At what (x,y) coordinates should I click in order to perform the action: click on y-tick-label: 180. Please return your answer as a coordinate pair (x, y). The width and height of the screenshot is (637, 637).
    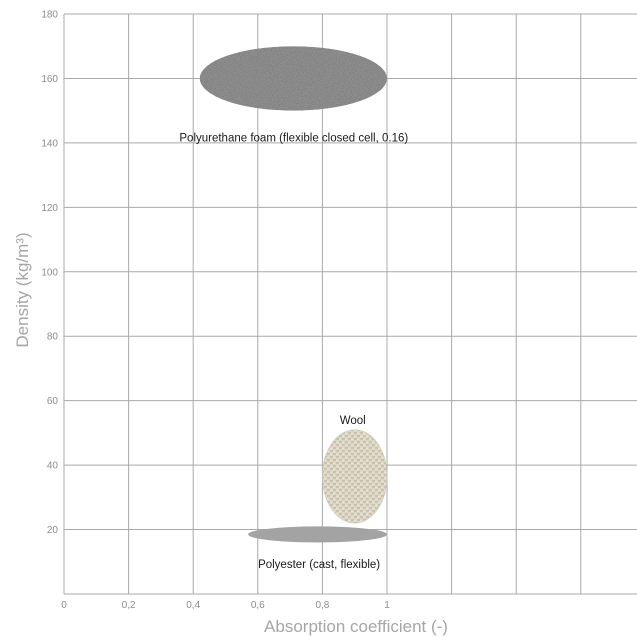
    Looking at the image, I should click on (49, 15).